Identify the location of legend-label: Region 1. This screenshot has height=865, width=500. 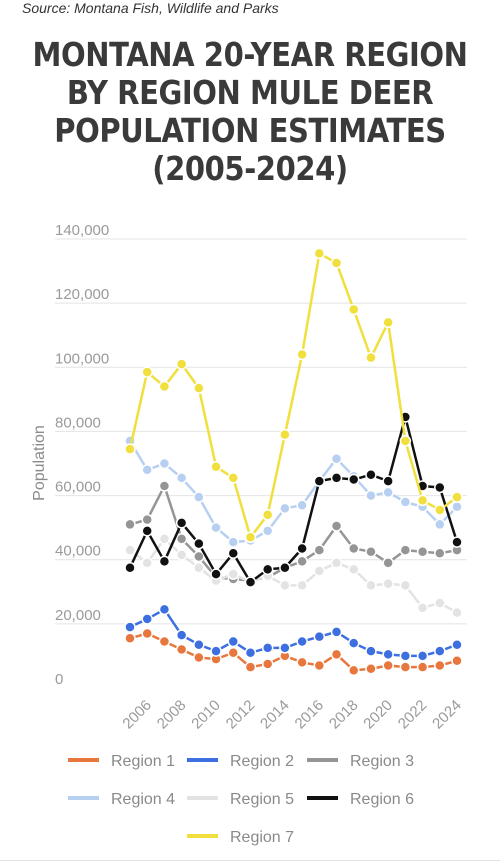
(143, 761).